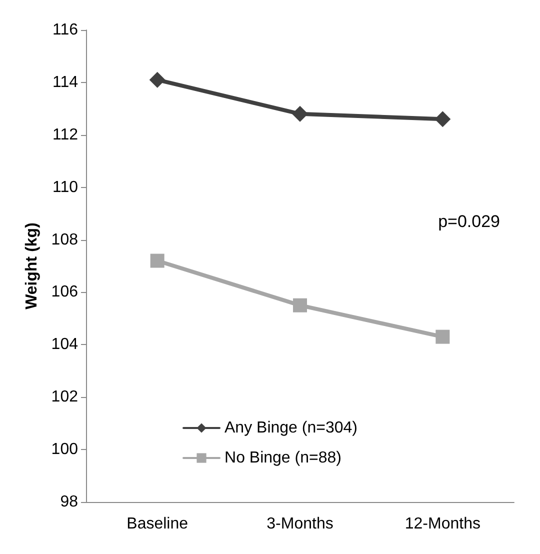 The height and width of the screenshot is (554, 540). Describe the element at coordinates (291, 428) in the screenshot. I see `legend-label: Any Binge (n=304)` at that location.